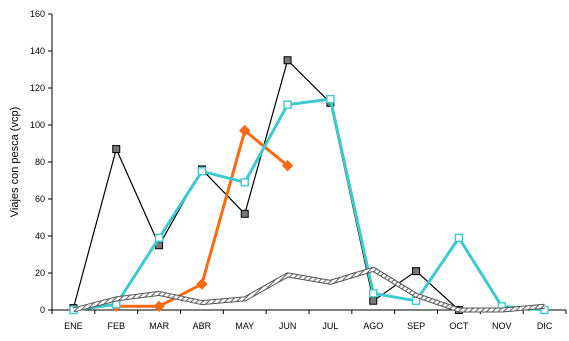  What do you see at coordinates (373, 326) in the screenshot?
I see `x-tick-label: AGO` at bounding box center [373, 326].